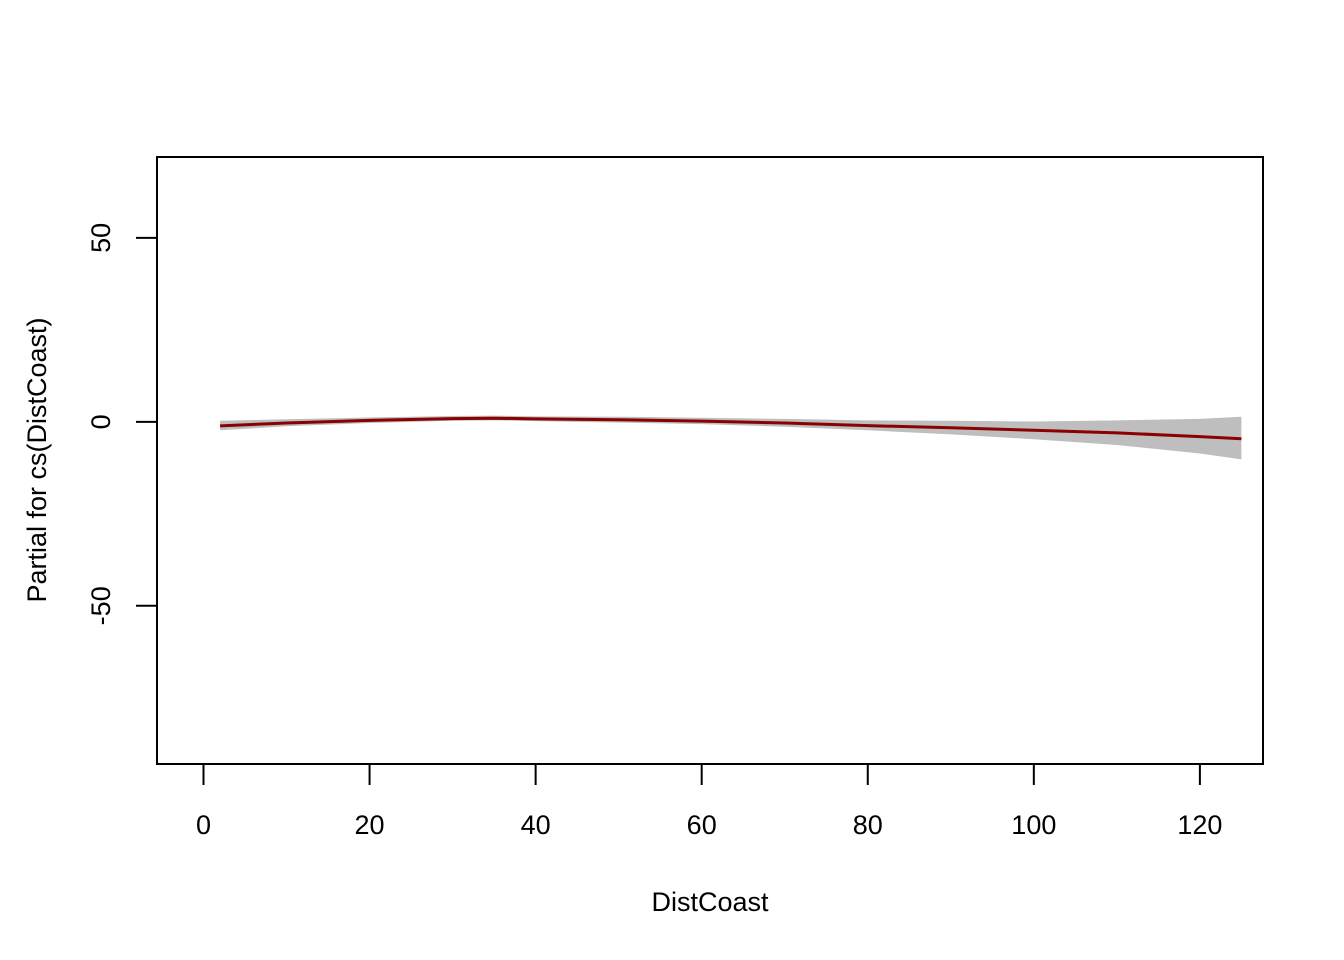  I want to click on x-tick-label: 0, so click(203, 825).